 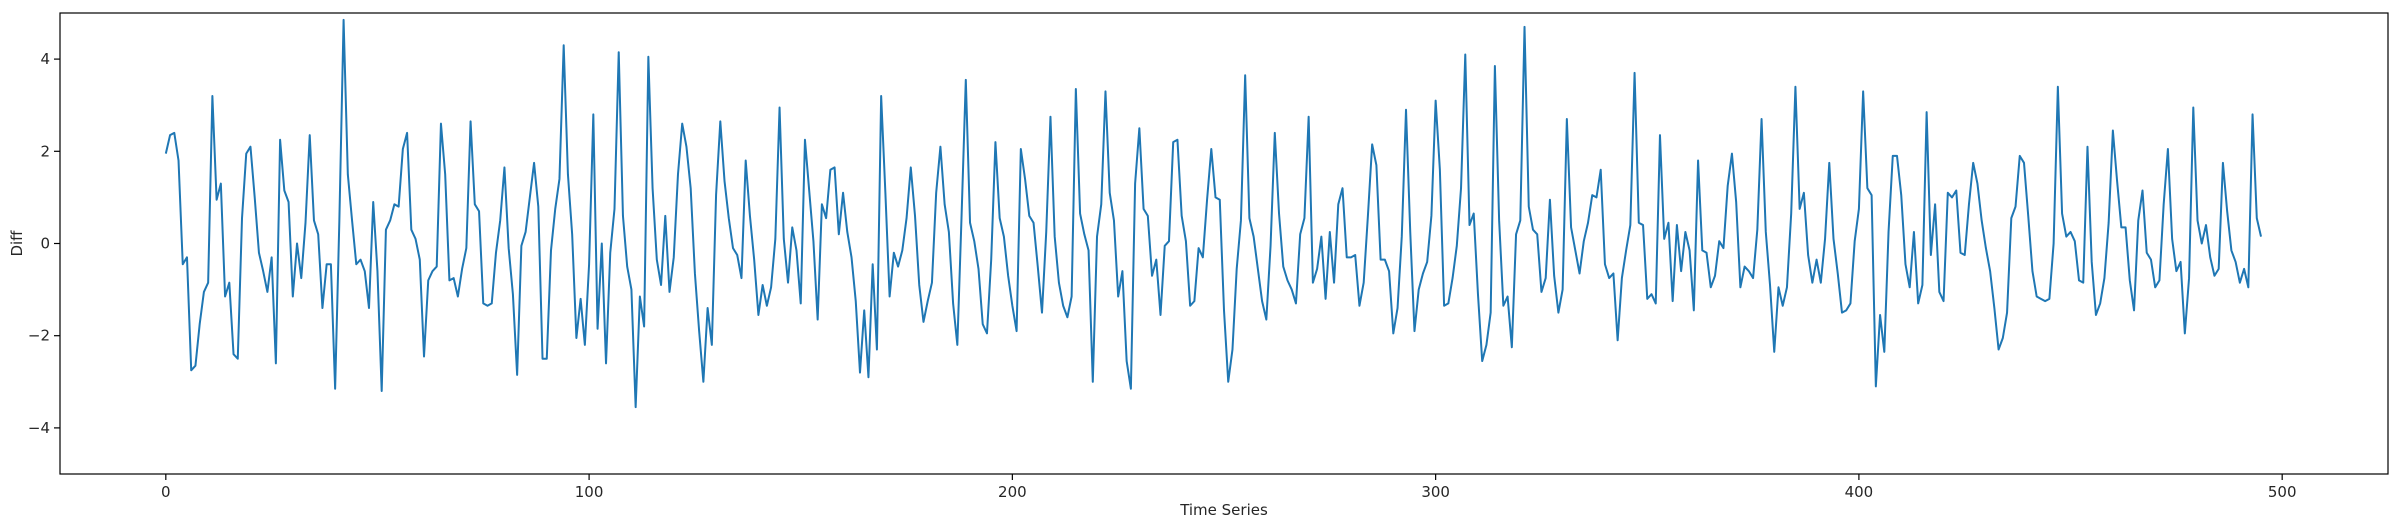 I want to click on x-axis: 0 100 200 300 400 500, so click(x=1229, y=487).